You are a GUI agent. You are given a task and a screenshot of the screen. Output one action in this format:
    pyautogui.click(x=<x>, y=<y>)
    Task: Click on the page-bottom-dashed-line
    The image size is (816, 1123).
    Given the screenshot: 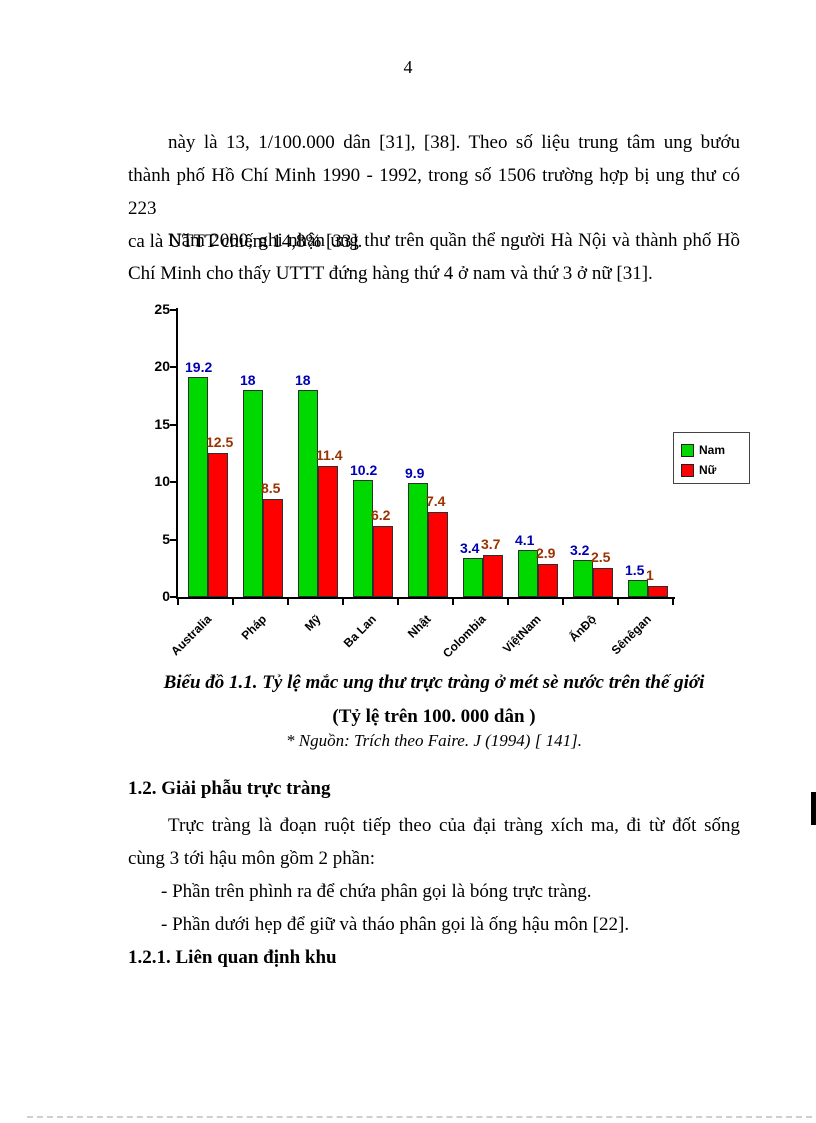 What is the action you would take?
    pyautogui.click(x=419, y=1117)
    